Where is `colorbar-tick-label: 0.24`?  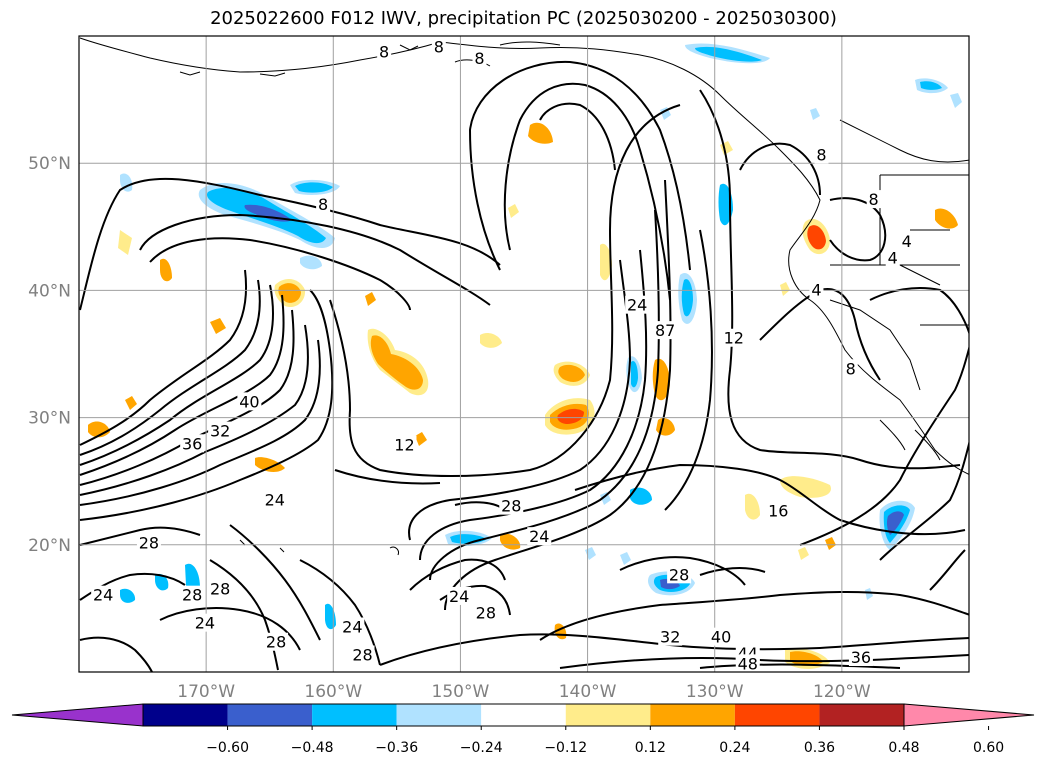
colorbar-tick-label: 0.24 is located at coordinates (734, 748).